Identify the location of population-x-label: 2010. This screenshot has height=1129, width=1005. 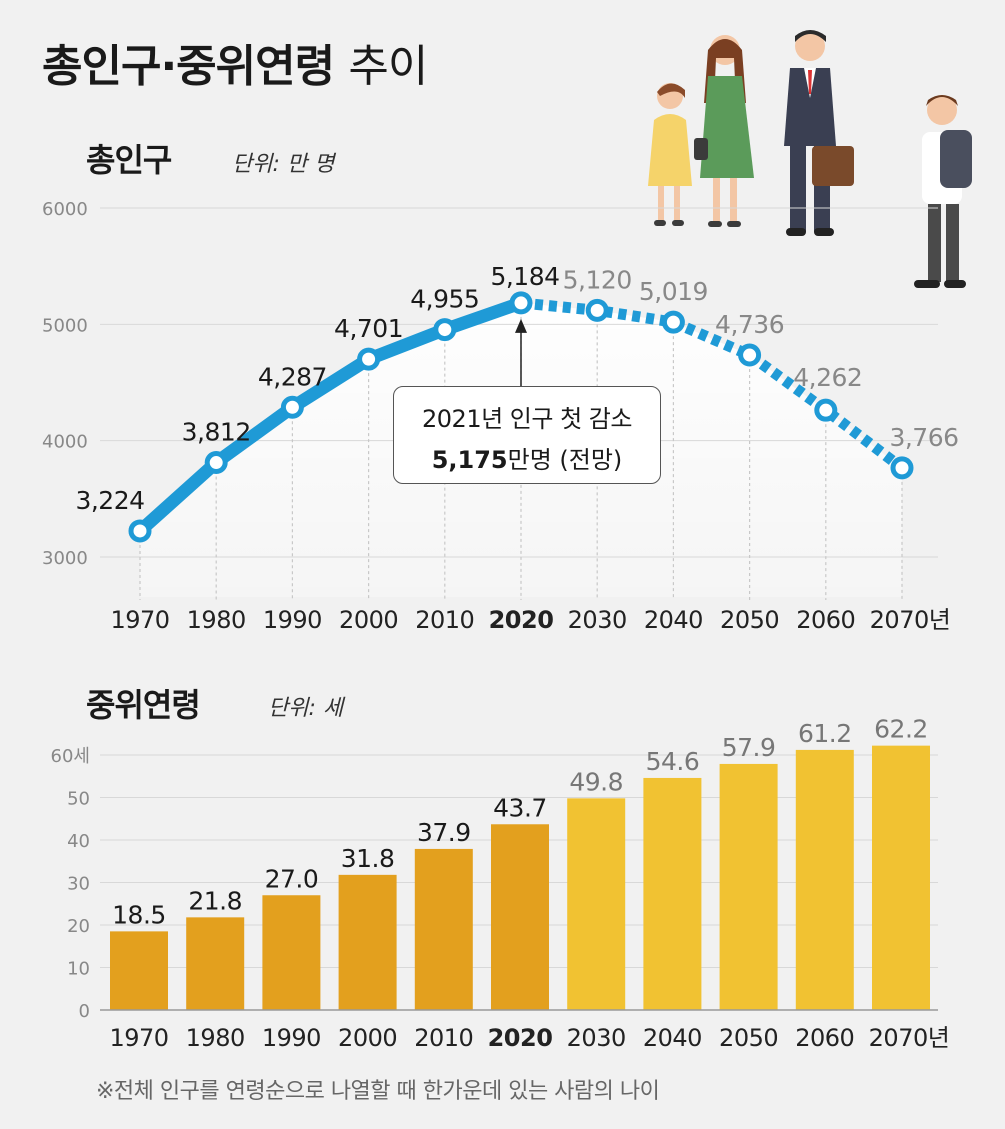
(444, 620).